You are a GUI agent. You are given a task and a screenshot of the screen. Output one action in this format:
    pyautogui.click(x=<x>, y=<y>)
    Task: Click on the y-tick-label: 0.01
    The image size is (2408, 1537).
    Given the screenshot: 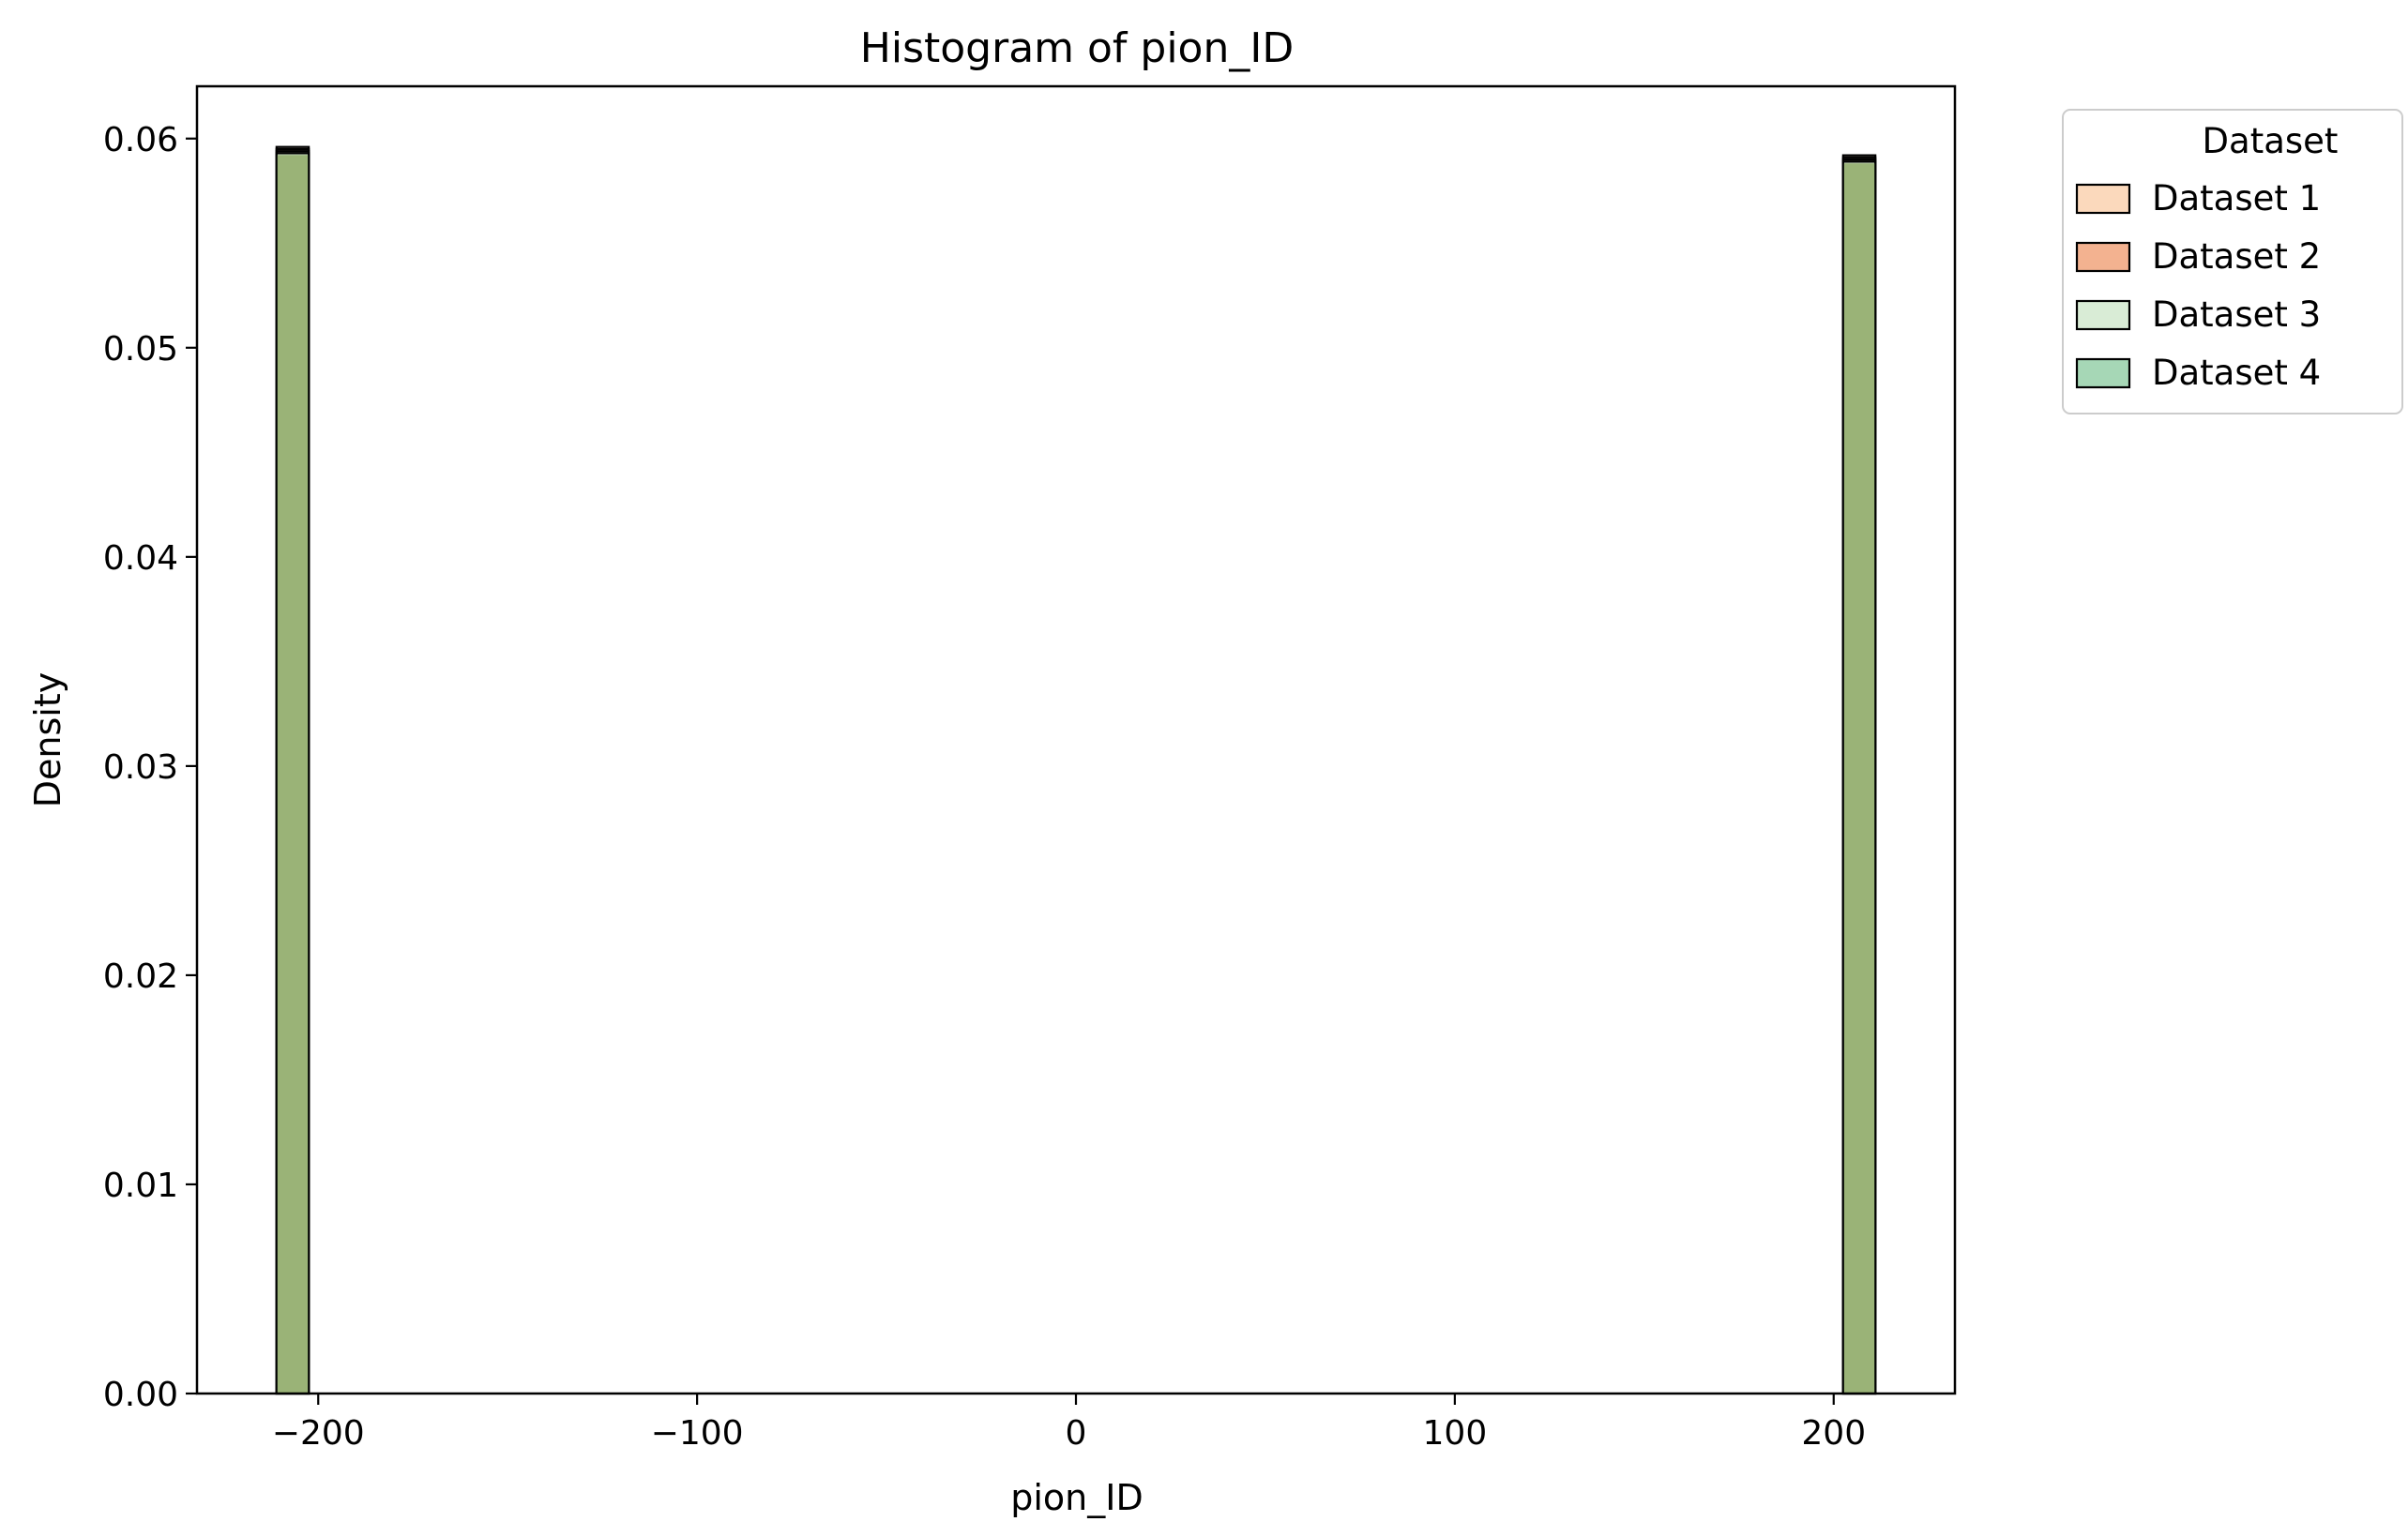 What is the action you would take?
    pyautogui.click(x=140, y=1186)
    